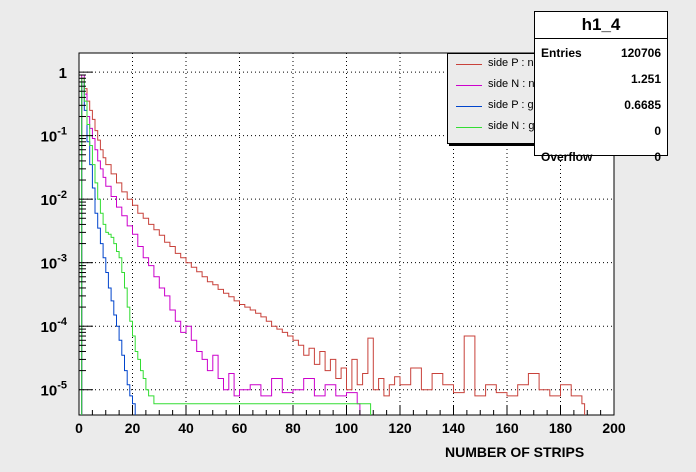 The height and width of the screenshot is (472, 696). I want to click on y-tick-label: 10⁻³, so click(54, 263).